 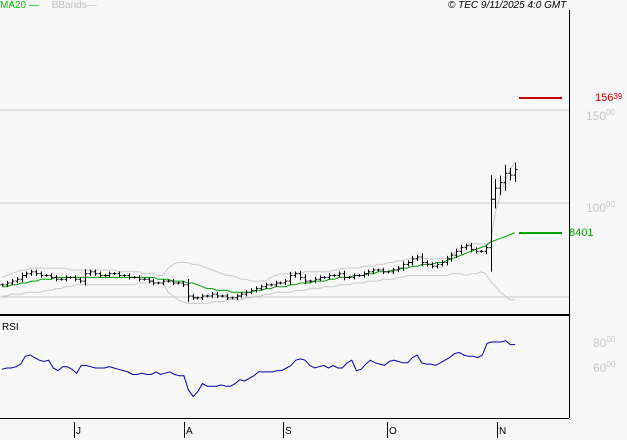 I want to click on rsi-axis-label-80: 8000, so click(x=604, y=342).